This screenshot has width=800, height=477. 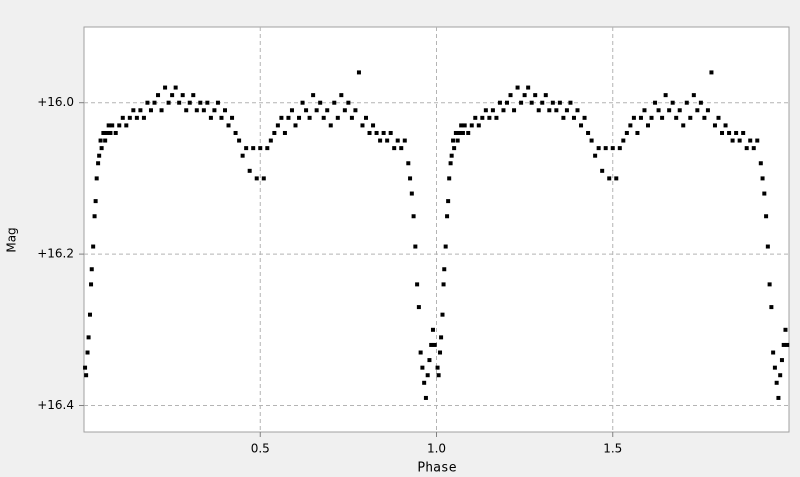 I want to click on x-tick-label: 0.5, so click(x=260, y=449).